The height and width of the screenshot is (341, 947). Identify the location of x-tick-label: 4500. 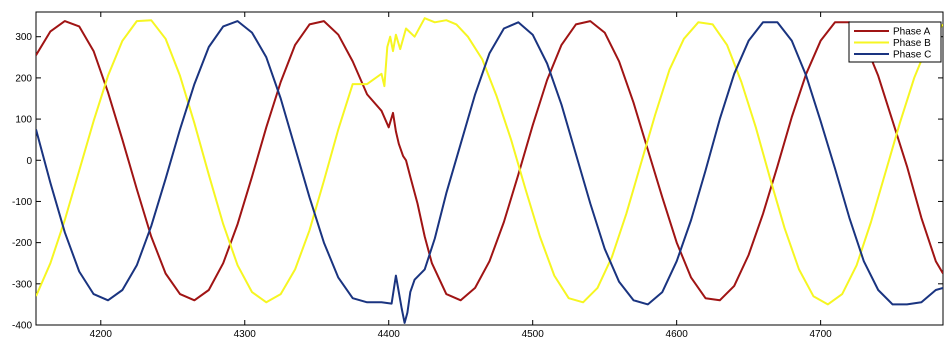
(533, 334).